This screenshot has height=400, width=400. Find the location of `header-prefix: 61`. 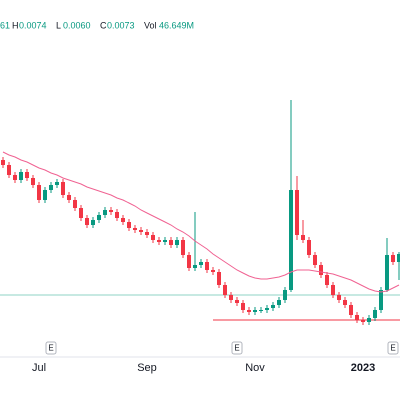

header-prefix: 61 is located at coordinates (5, 25).